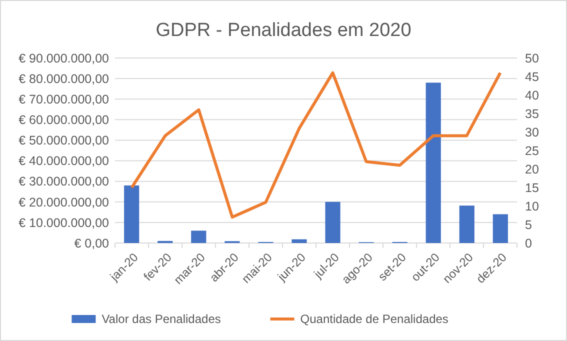  Describe the element at coordinates (532, 169) in the screenshot. I see `y2-tick-label: 20` at that location.